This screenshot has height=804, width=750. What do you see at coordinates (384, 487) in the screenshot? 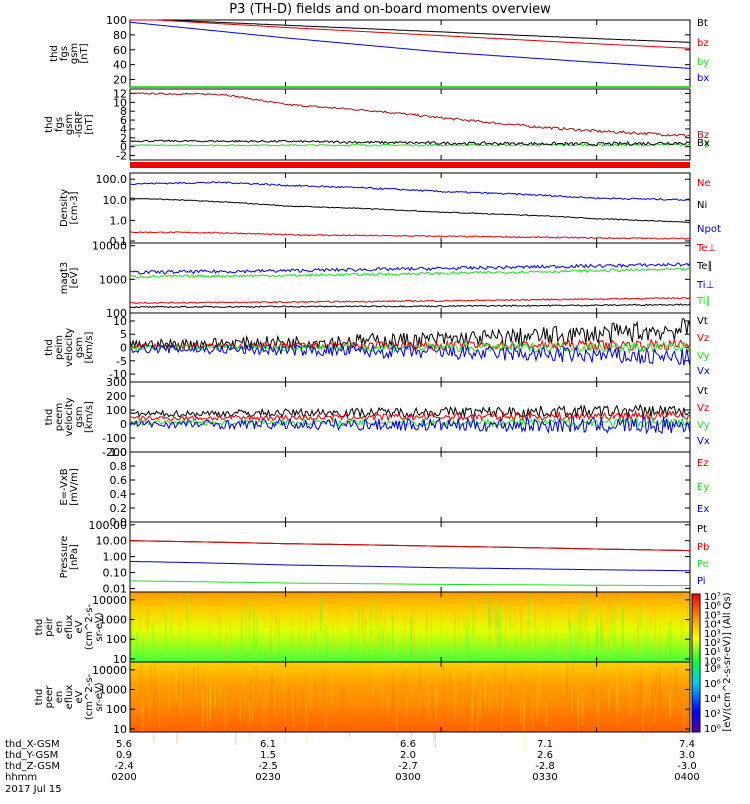
I see `panel-efield: 1.00.80.60.40.20.0 E=-VxB [mV/m] Ez Ey Ex` at bounding box center [384, 487].